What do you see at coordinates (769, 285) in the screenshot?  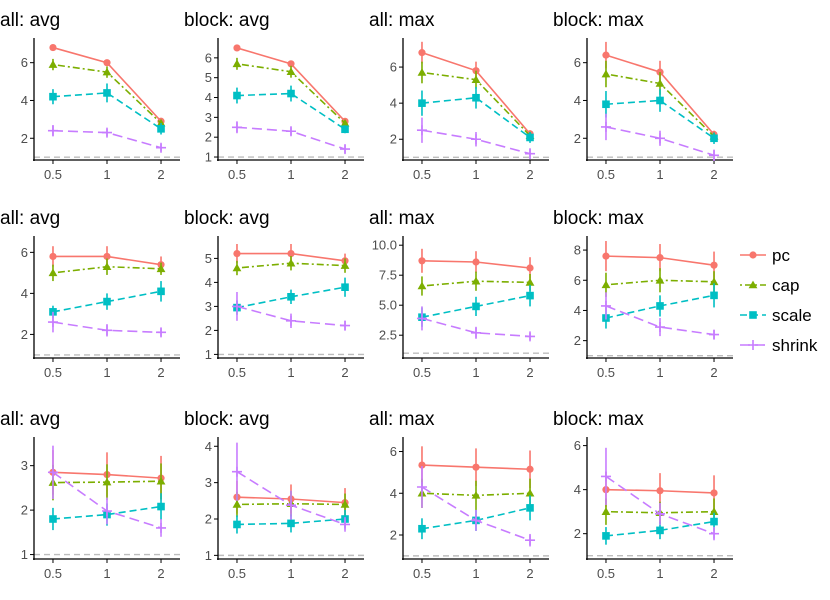 I see `legend-item-cap: cap` at bounding box center [769, 285].